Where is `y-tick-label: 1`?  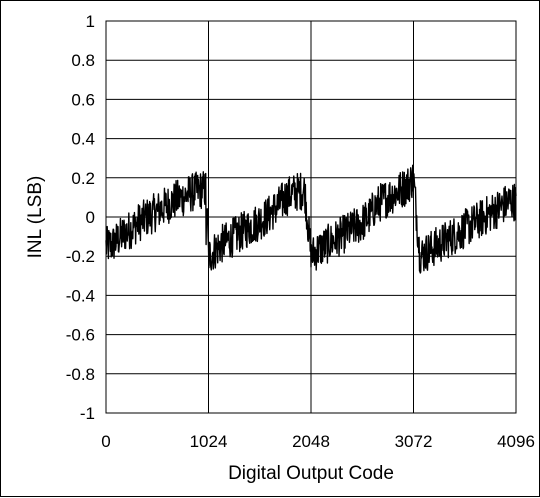 y-tick-label: 1 is located at coordinates (90, 21).